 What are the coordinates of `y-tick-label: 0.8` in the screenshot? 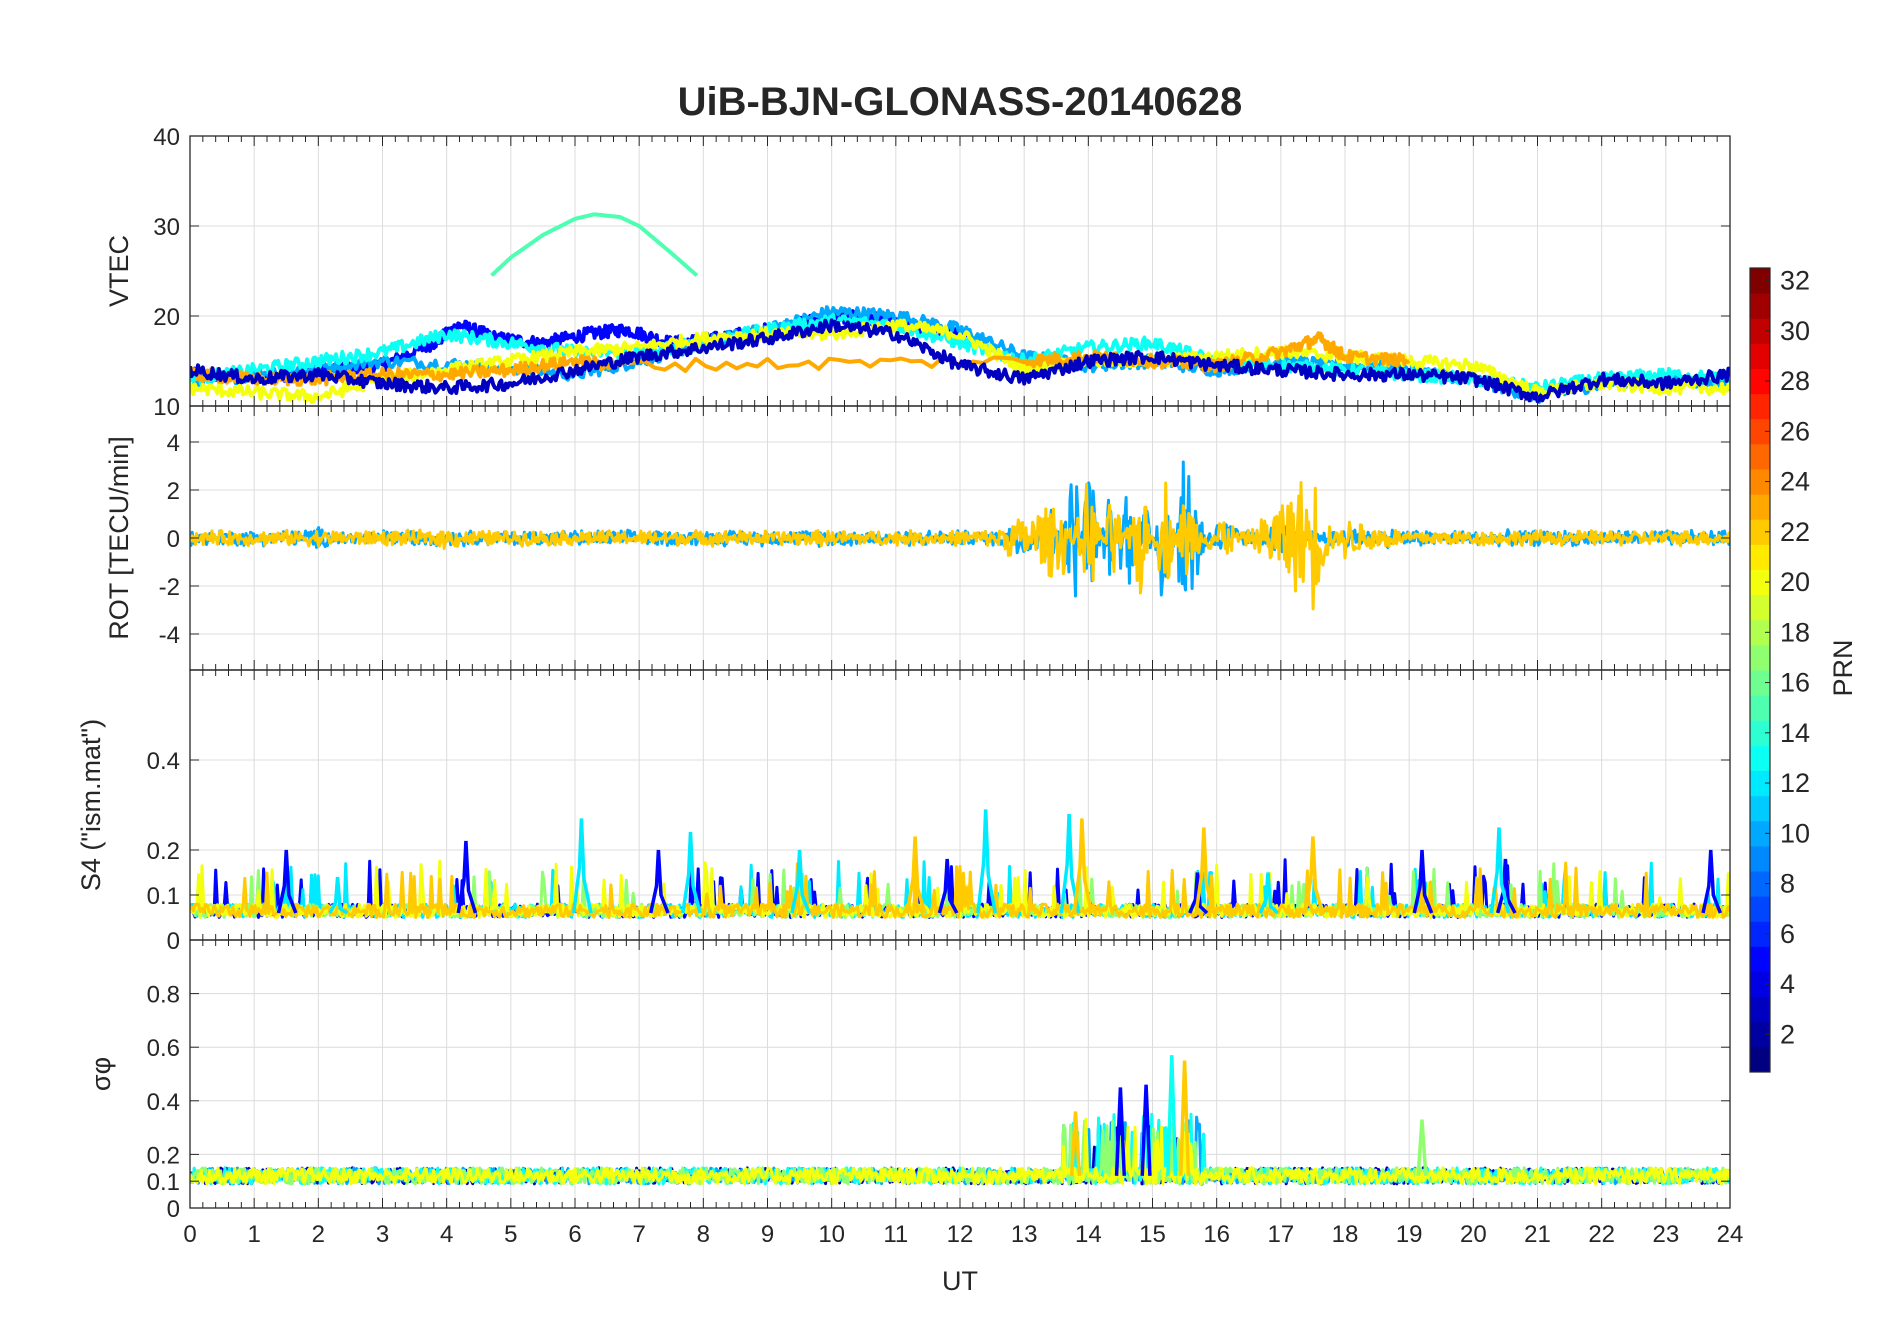 It's located at (163, 995).